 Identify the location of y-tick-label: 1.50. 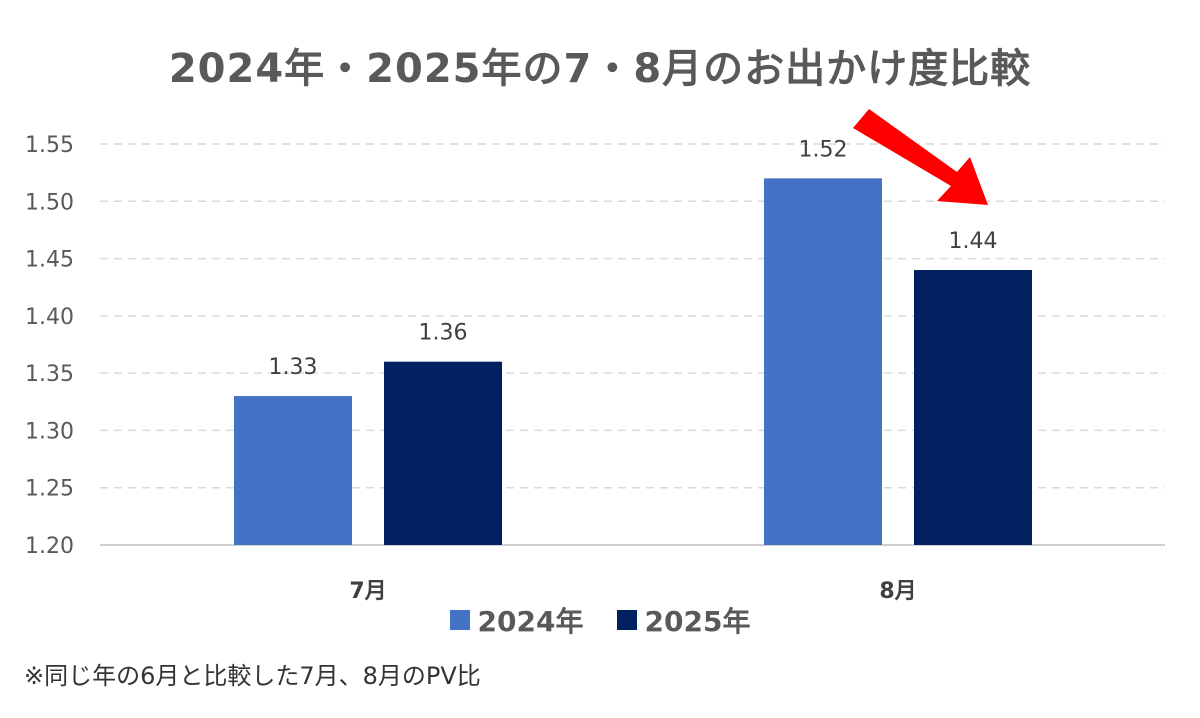
(49, 202).